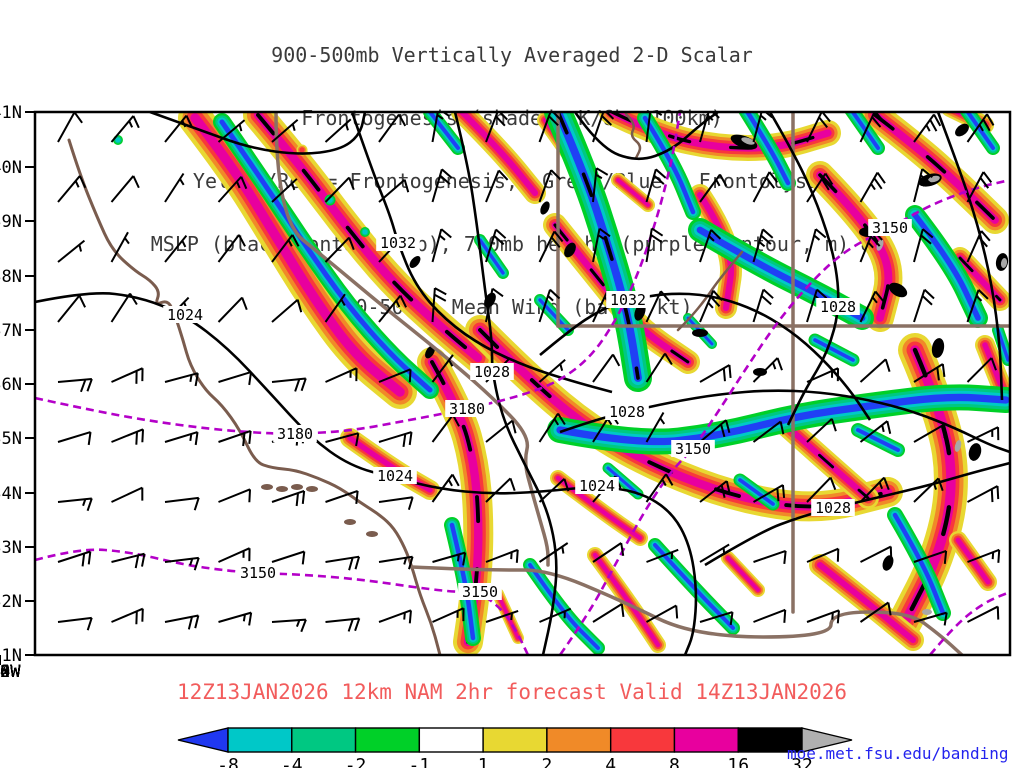 The height and width of the screenshot is (768, 1024). I want to click on mslp-contour-label: 1024, so click(395, 476).